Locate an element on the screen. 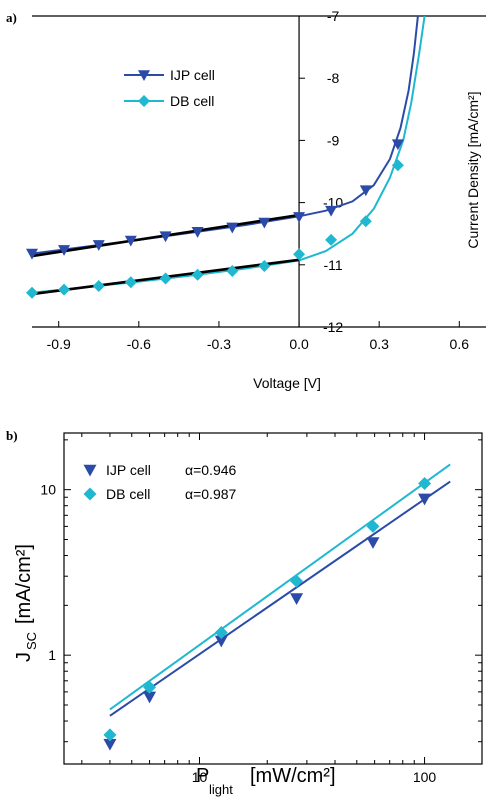  panel-b-ytick-label: 1 is located at coordinates (52, 655).